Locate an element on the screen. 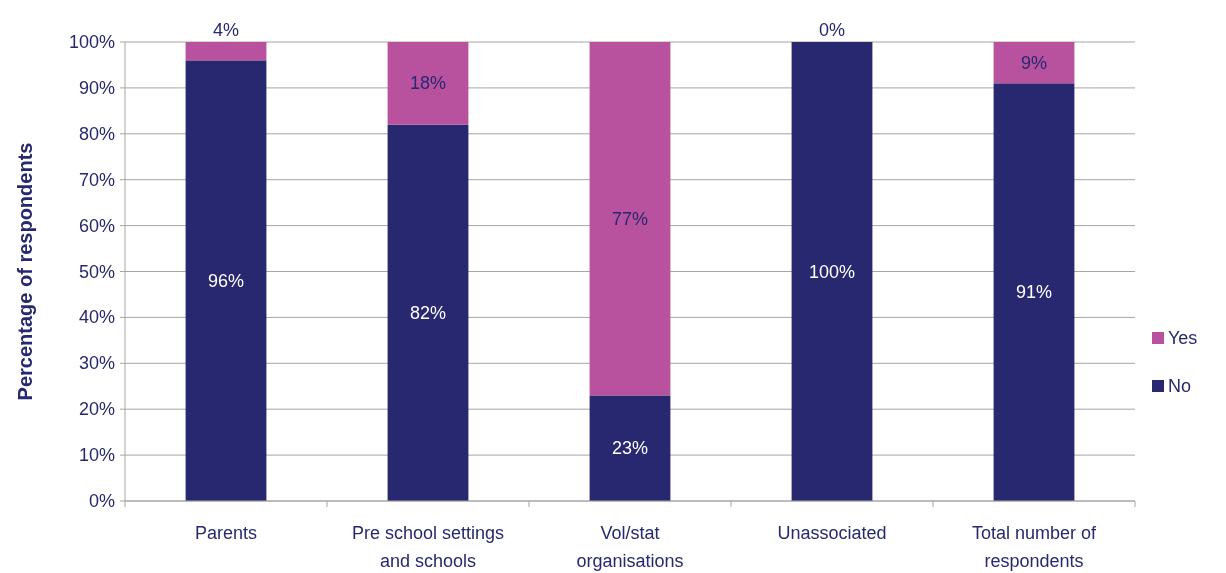 The height and width of the screenshot is (573, 1226). y-tick-label: 10% is located at coordinates (96, 455).